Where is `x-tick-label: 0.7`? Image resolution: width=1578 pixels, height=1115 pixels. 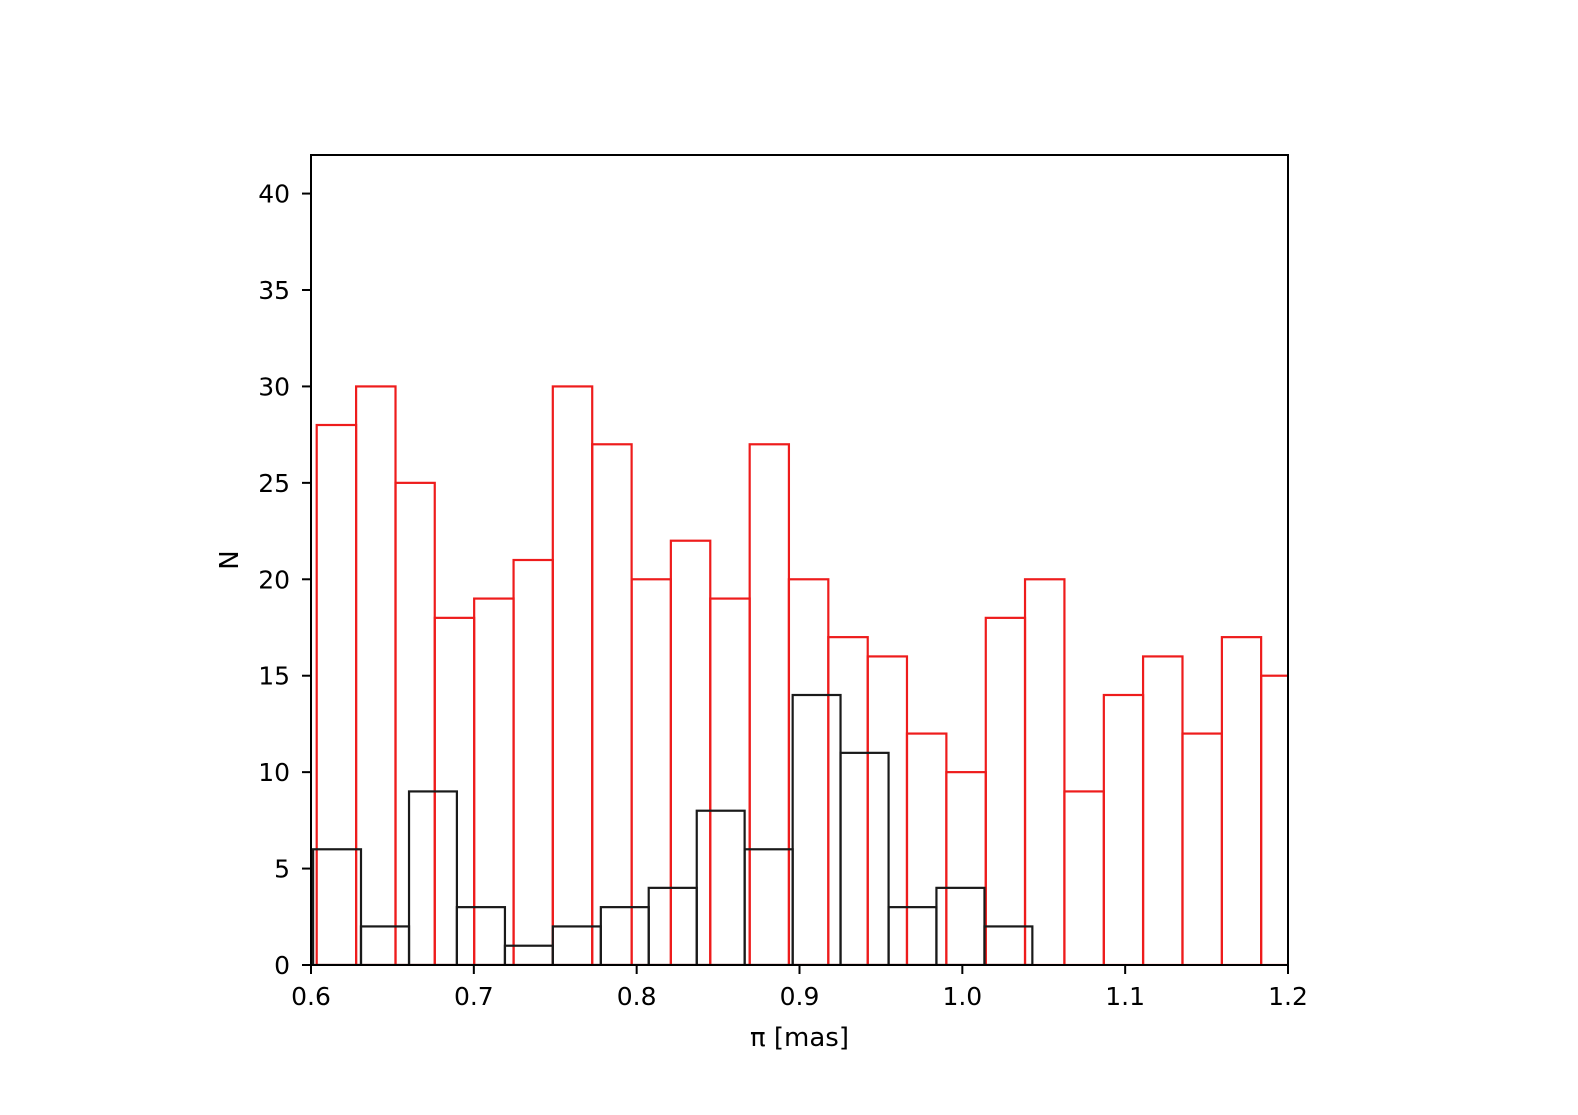 x-tick-label: 0.7 is located at coordinates (474, 996).